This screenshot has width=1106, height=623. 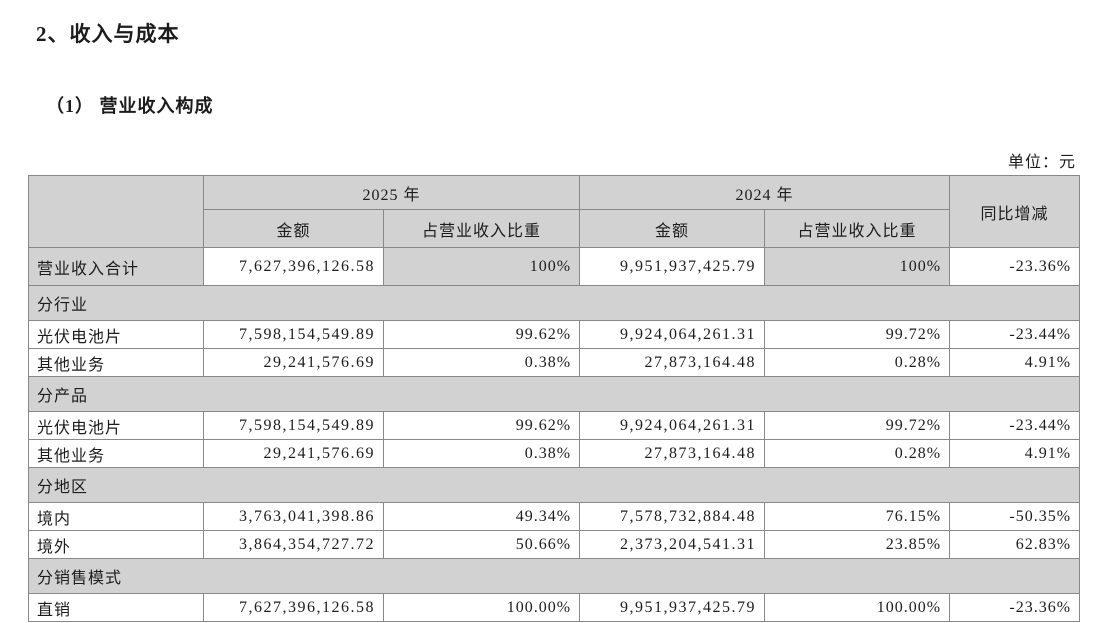 What do you see at coordinates (116, 266) in the screenshot?
I see `row-label: 营业收入合计` at bounding box center [116, 266].